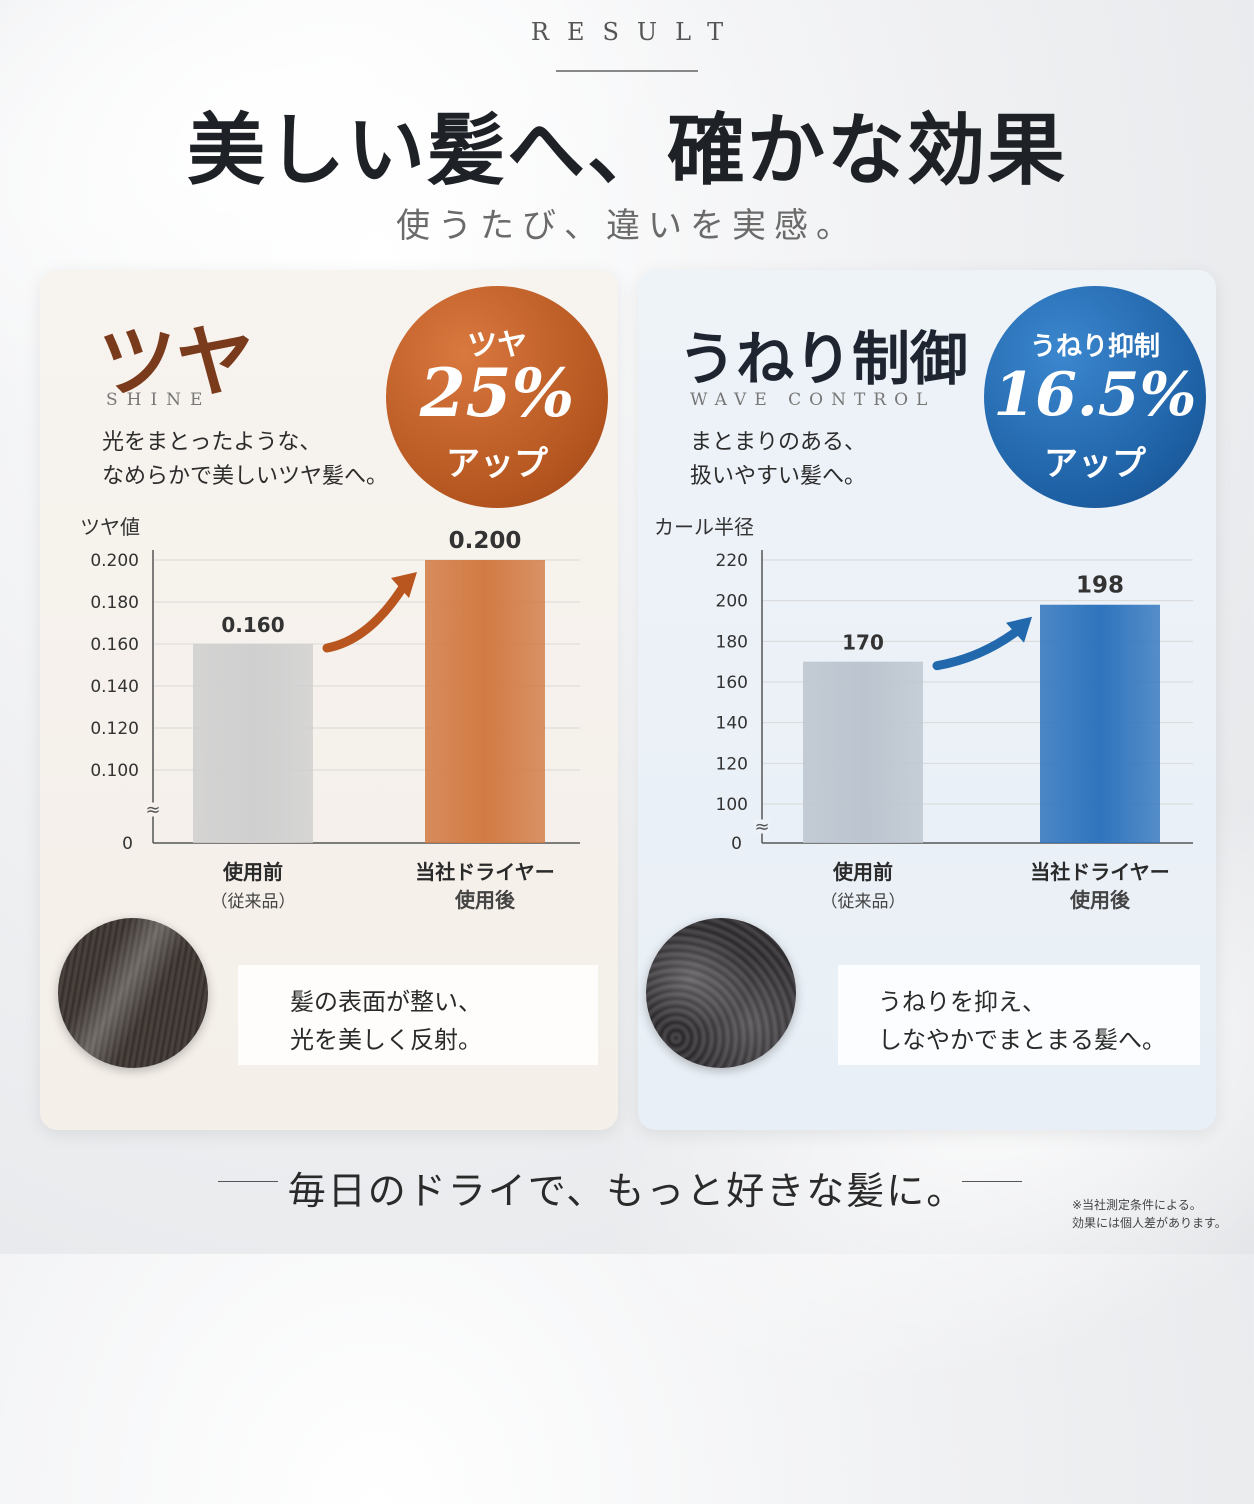 The image size is (1254, 1504). What do you see at coordinates (1137, 1205) in the screenshot?
I see `disclaimer-line: ※当社測定条件による。` at bounding box center [1137, 1205].